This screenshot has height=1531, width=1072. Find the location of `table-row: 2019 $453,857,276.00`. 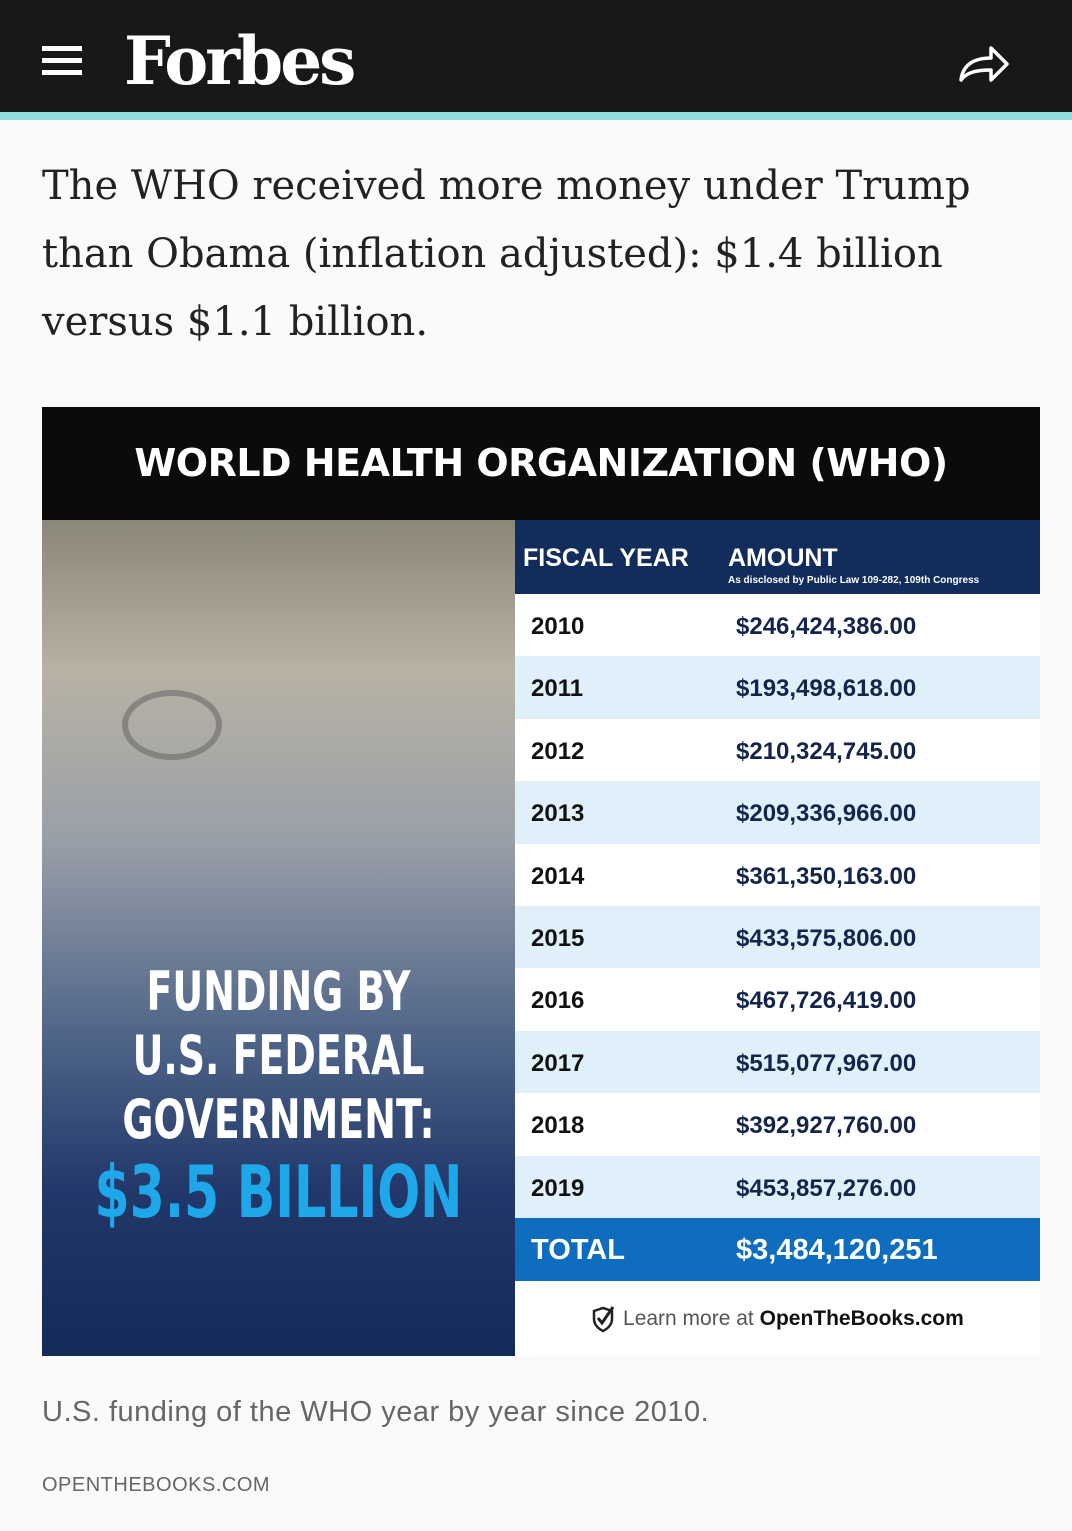

table-row: 2019 $453,857,276.00 is located at coordinates (777, 1186).